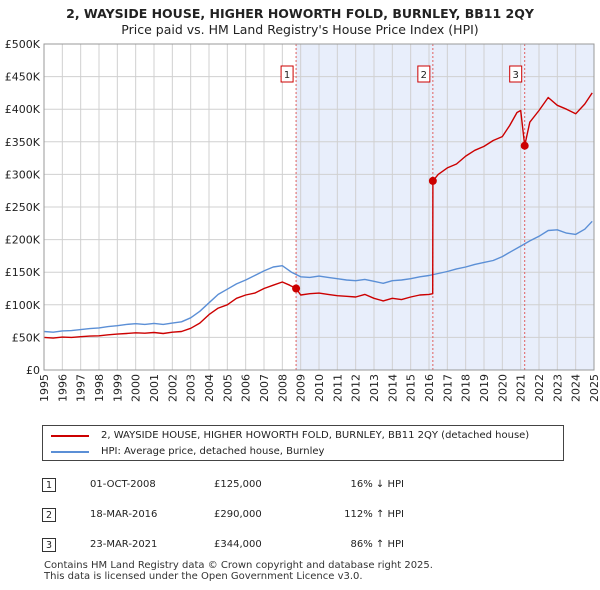 This screenshot has height=590, width=600. What do you see at coordinates (392, 388) in the screenshot?
I see `x-tick-label: 2014` at bounding box center [392, 388].